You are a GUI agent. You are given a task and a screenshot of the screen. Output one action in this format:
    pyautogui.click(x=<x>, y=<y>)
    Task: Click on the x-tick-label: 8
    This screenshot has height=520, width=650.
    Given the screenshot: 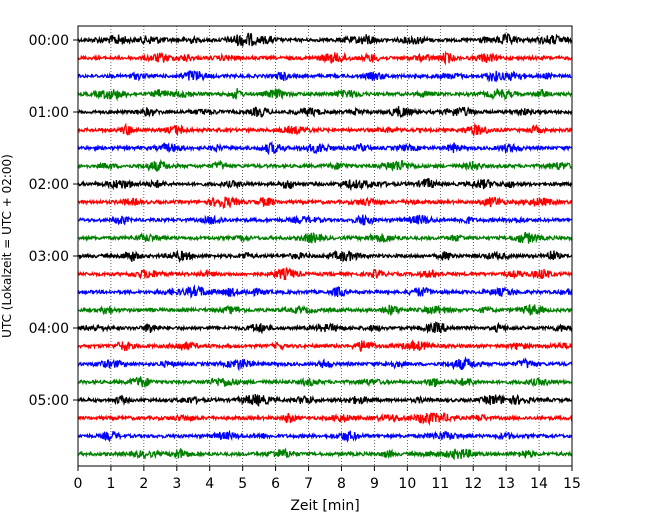 What is the action you would take?
    pyautogui.click(x=341, y=484)
    